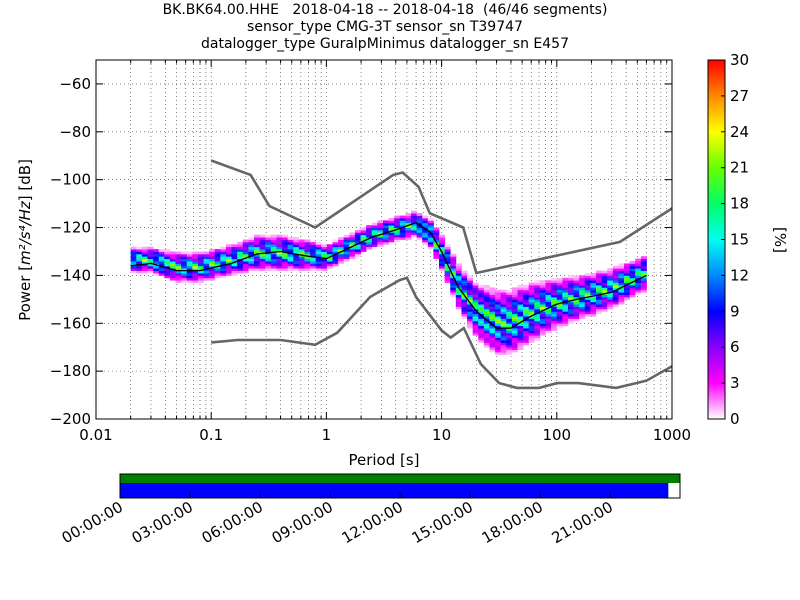 The image size is (800, 600). I want to click on colorbar-tick-label: 3, so click(735, 383).